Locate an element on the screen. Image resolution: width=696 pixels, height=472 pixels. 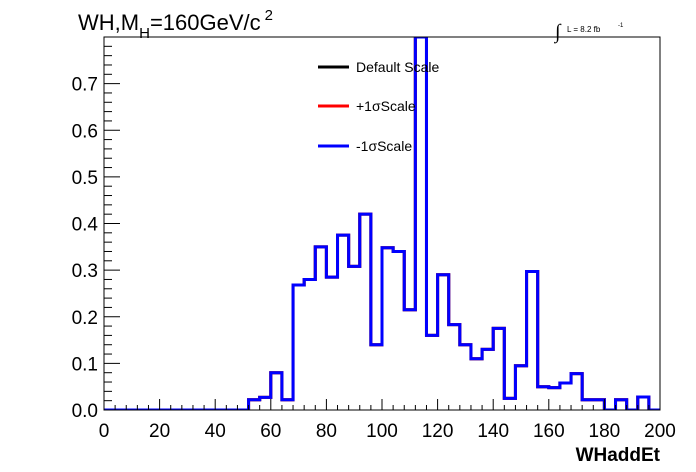
x-axis-label: WHaddEt is located at coordinates (618, 455).